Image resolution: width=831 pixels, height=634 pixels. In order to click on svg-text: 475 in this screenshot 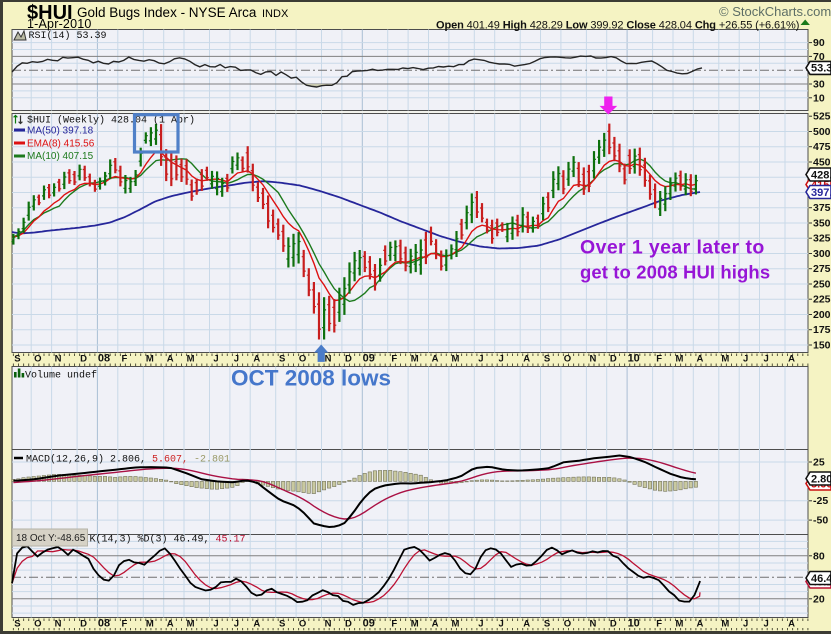, I will do `click(822, 147)`.